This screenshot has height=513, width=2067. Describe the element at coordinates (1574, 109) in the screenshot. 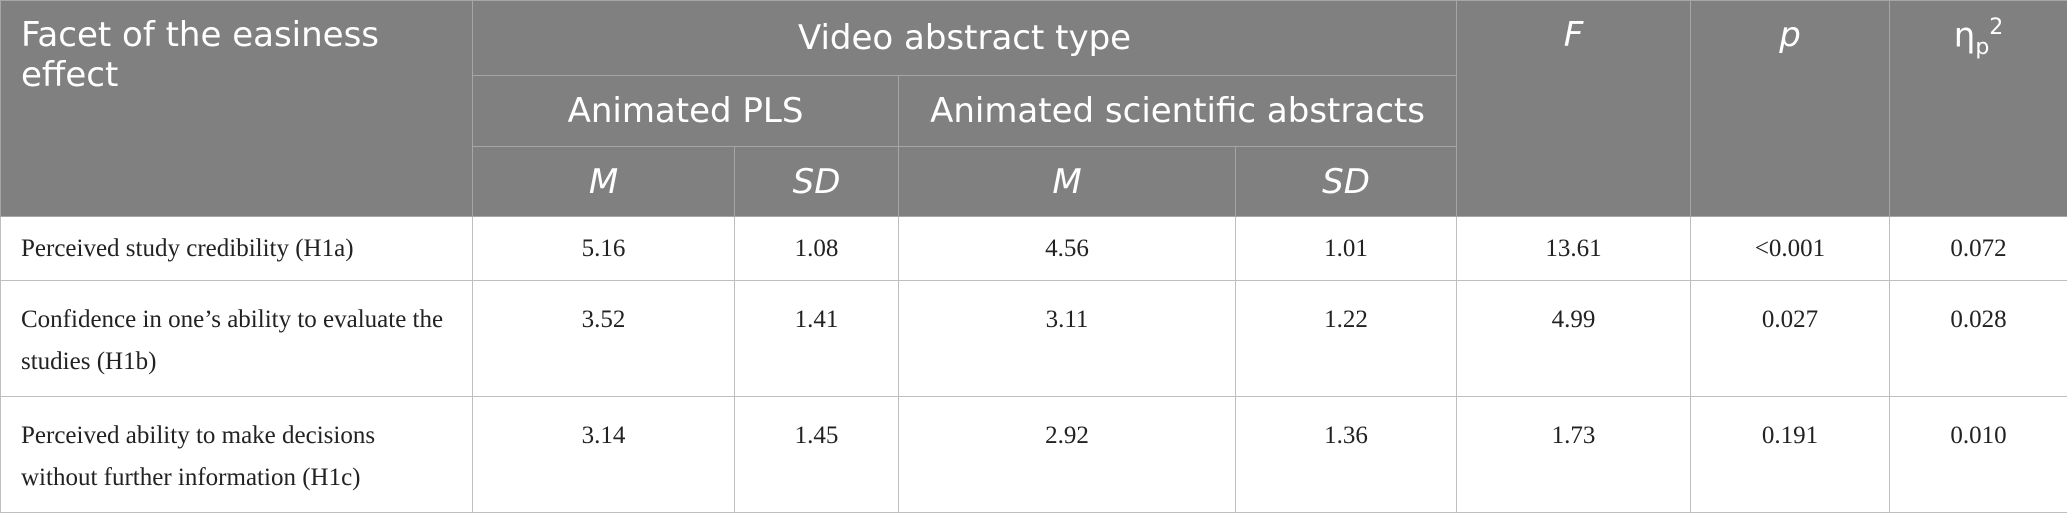

I see `header-cell: F` at that location.